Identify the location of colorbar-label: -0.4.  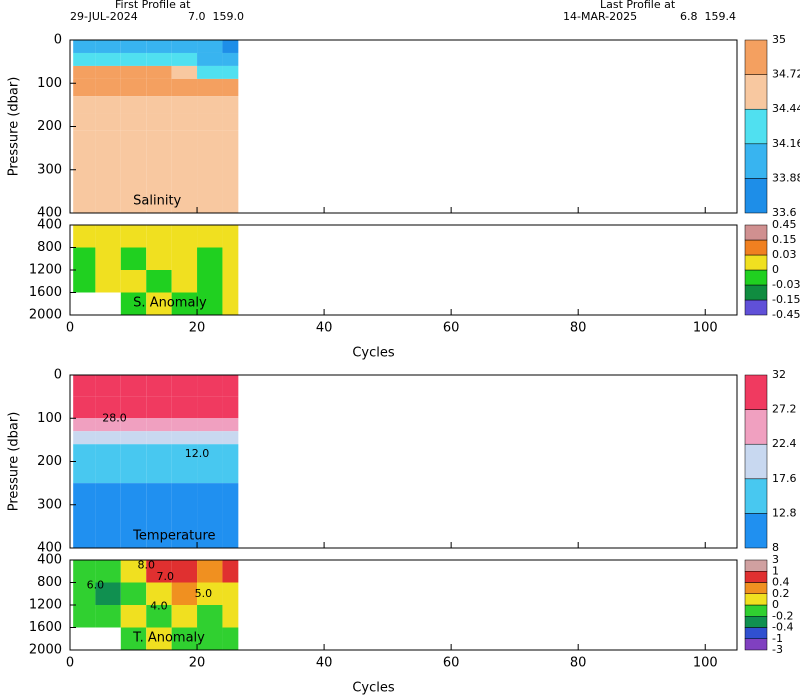
(782, 627).